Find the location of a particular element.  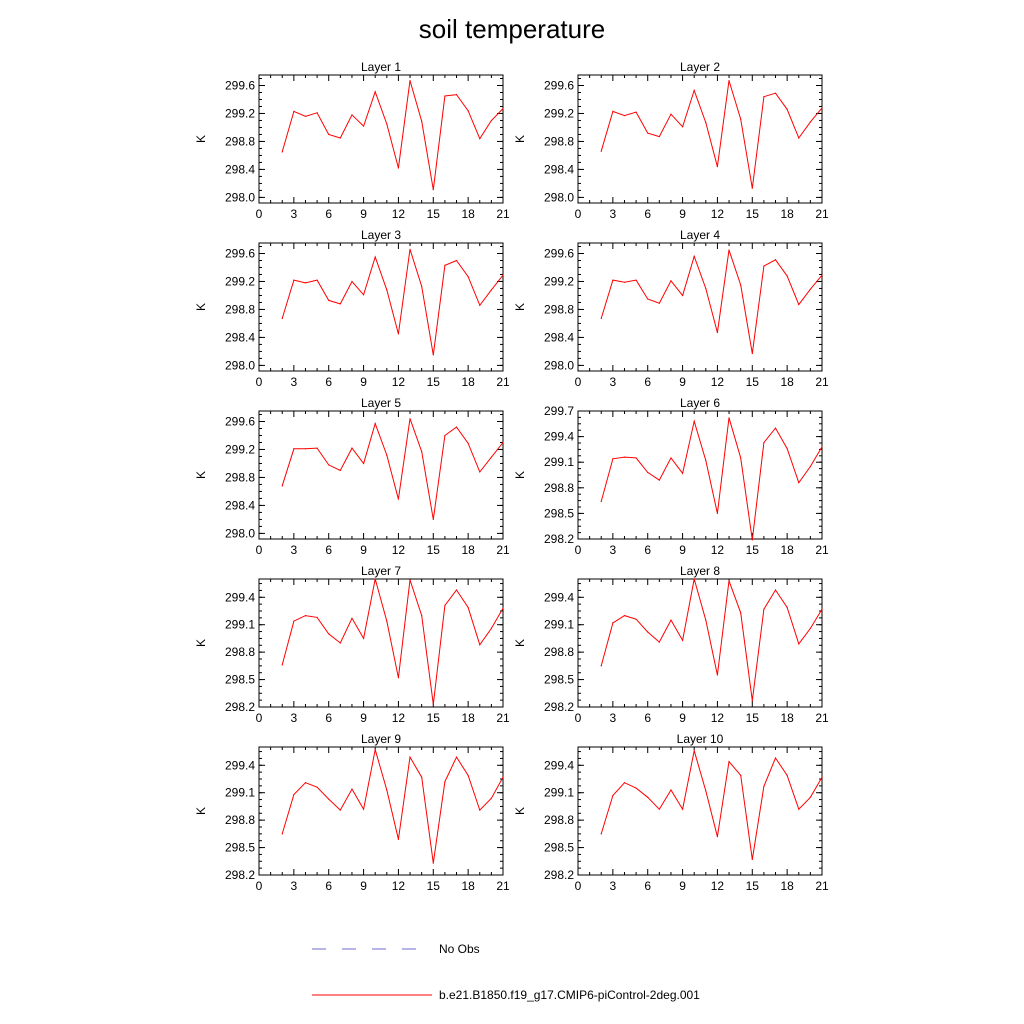

x-tick-label: 6 is located at coordinates (328, 214).